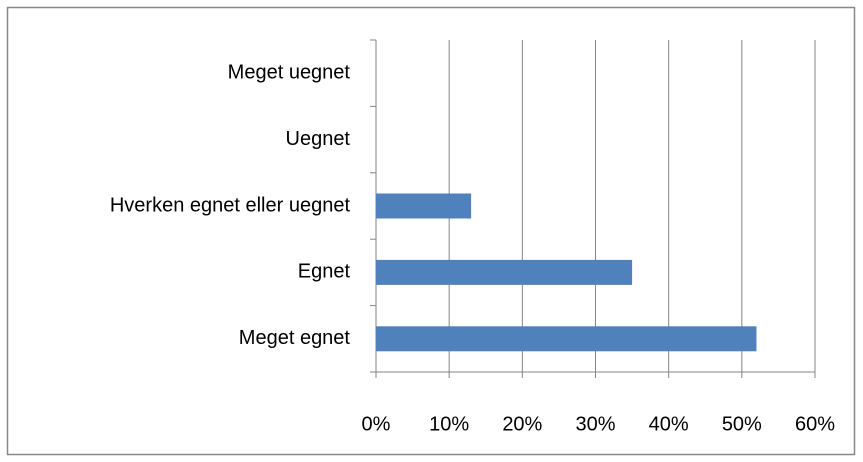 Image resolution: width=863 pixels, height=462 pixels. I want to click on y-tick-label: Egnet, so click(324, 272).